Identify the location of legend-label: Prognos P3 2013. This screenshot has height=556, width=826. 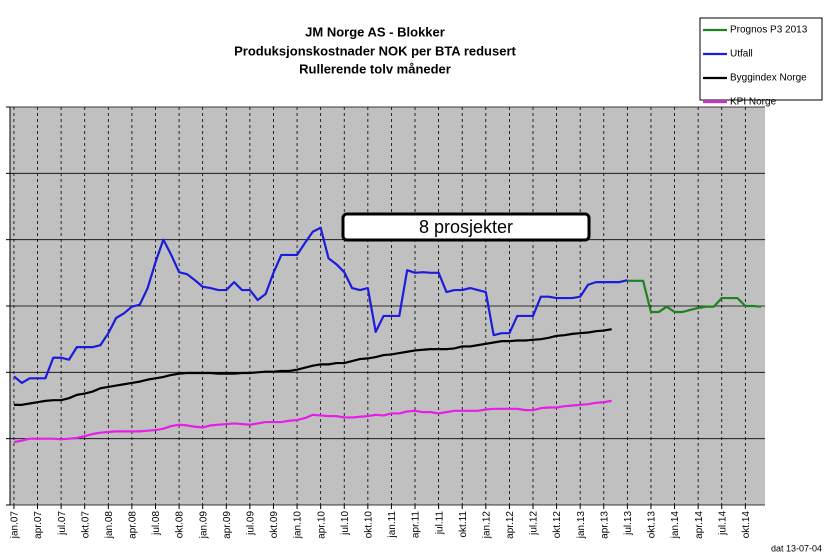
(769, 30).